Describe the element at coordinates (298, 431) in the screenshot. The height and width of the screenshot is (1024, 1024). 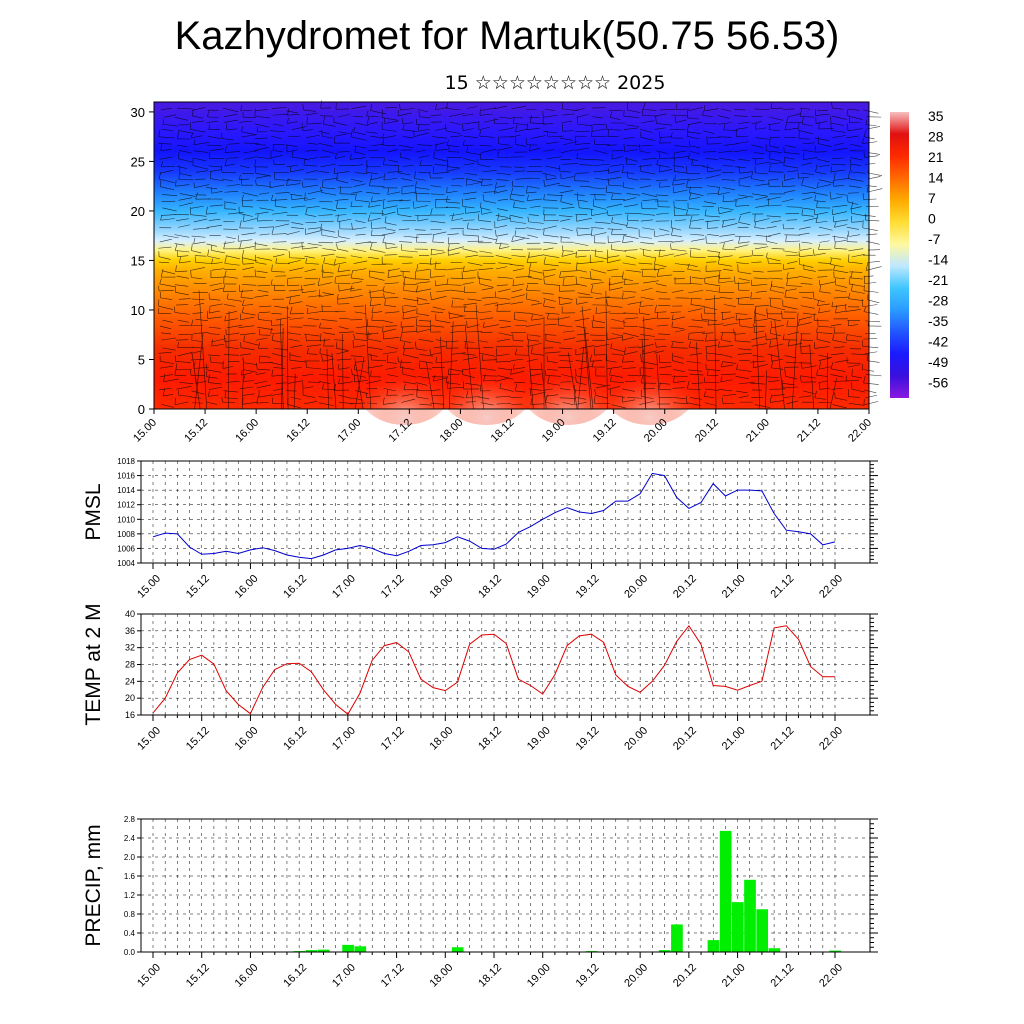
I see `x-tick-label: 16.12` at that location.